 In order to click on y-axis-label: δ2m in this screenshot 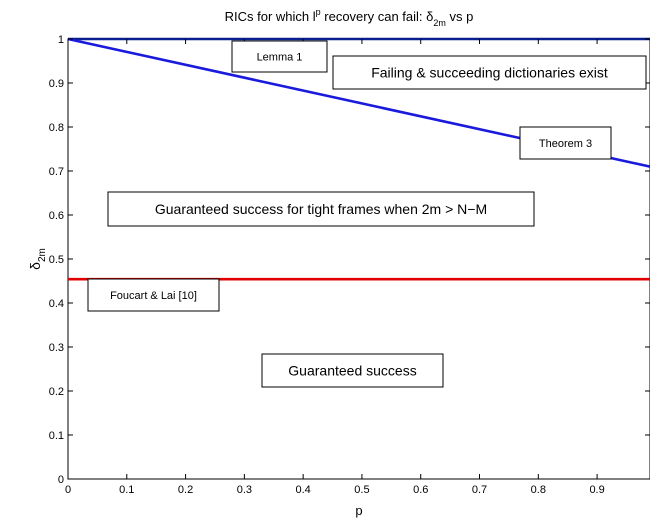, I will do `click(37, 259)`.